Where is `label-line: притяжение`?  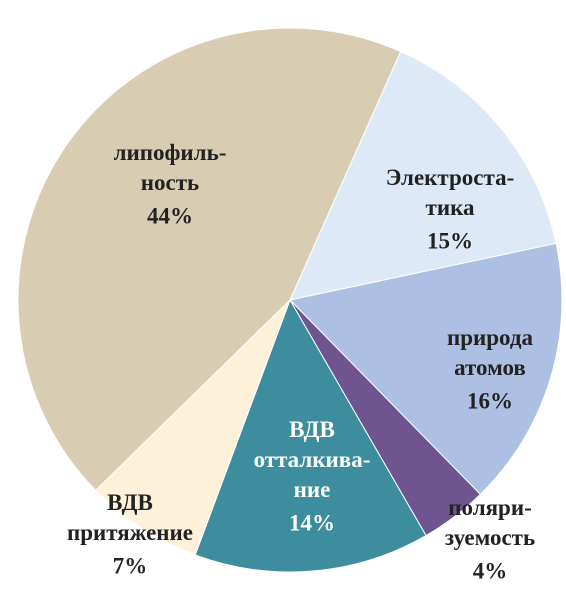 label-line: притяжение is located at coordinates (130, 532).